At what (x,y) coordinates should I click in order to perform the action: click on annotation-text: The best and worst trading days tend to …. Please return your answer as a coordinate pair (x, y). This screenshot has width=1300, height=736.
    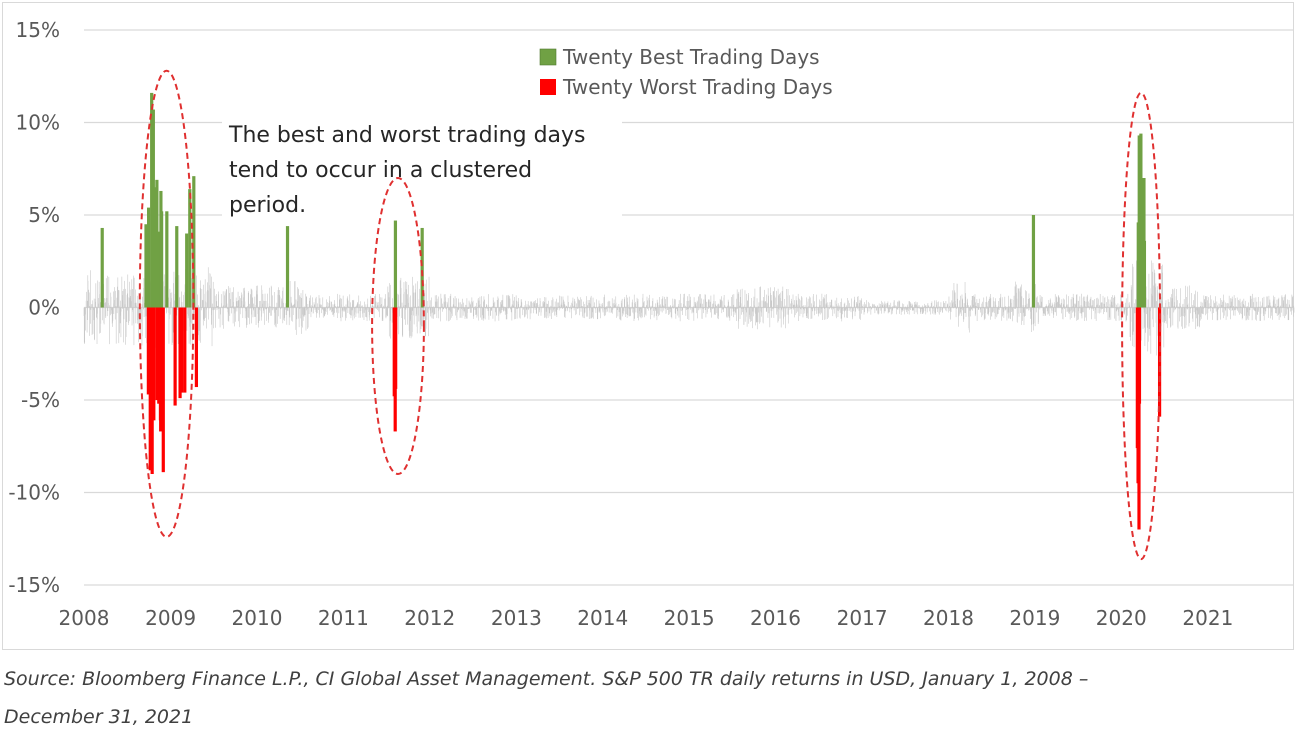
    Looking at the image, I should click on (422, 166).